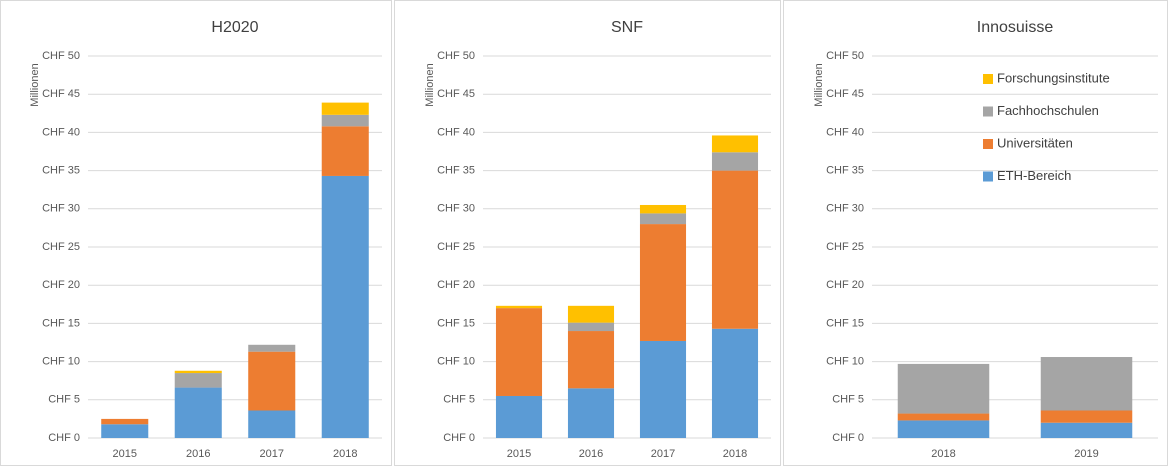 The image size is (1168, 466). Describe the element at coordinates (1053, 77) in the screenshot. I see `legend-label: Forschungsinstitute` at that location.